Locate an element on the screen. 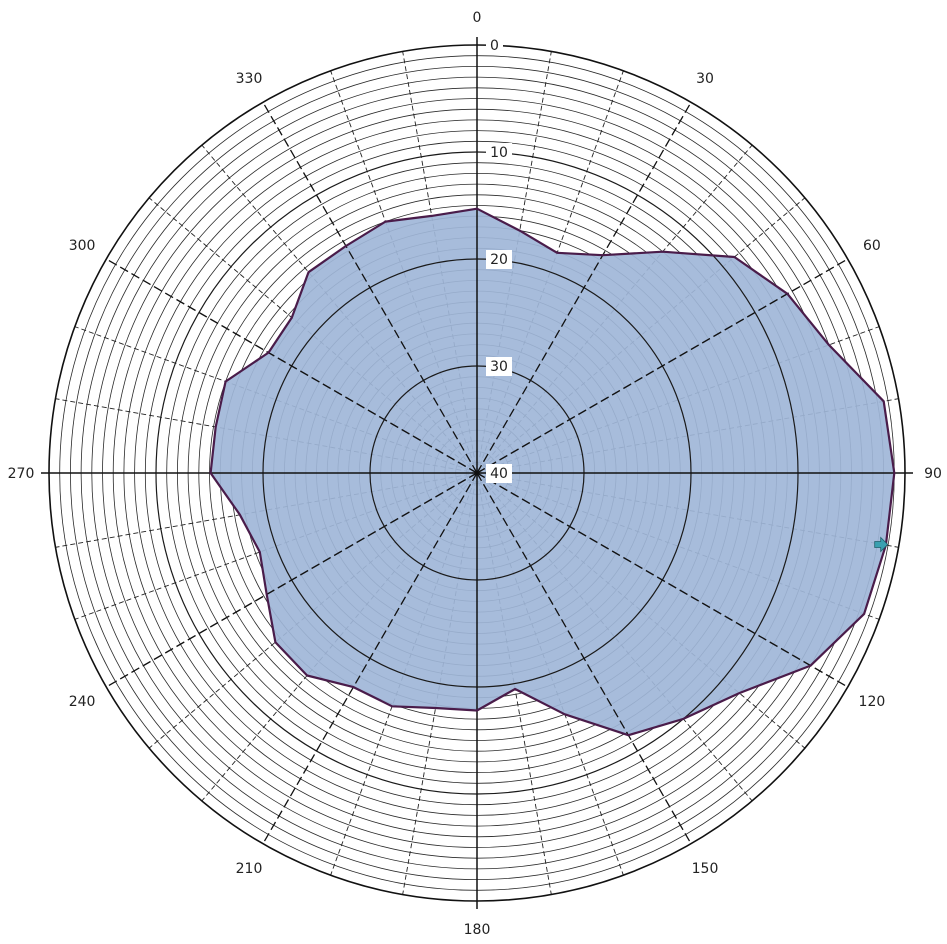 The width and height of the screenshot is (947, 944). angle-tick-label: 330 is located at coordinates (249, 79).